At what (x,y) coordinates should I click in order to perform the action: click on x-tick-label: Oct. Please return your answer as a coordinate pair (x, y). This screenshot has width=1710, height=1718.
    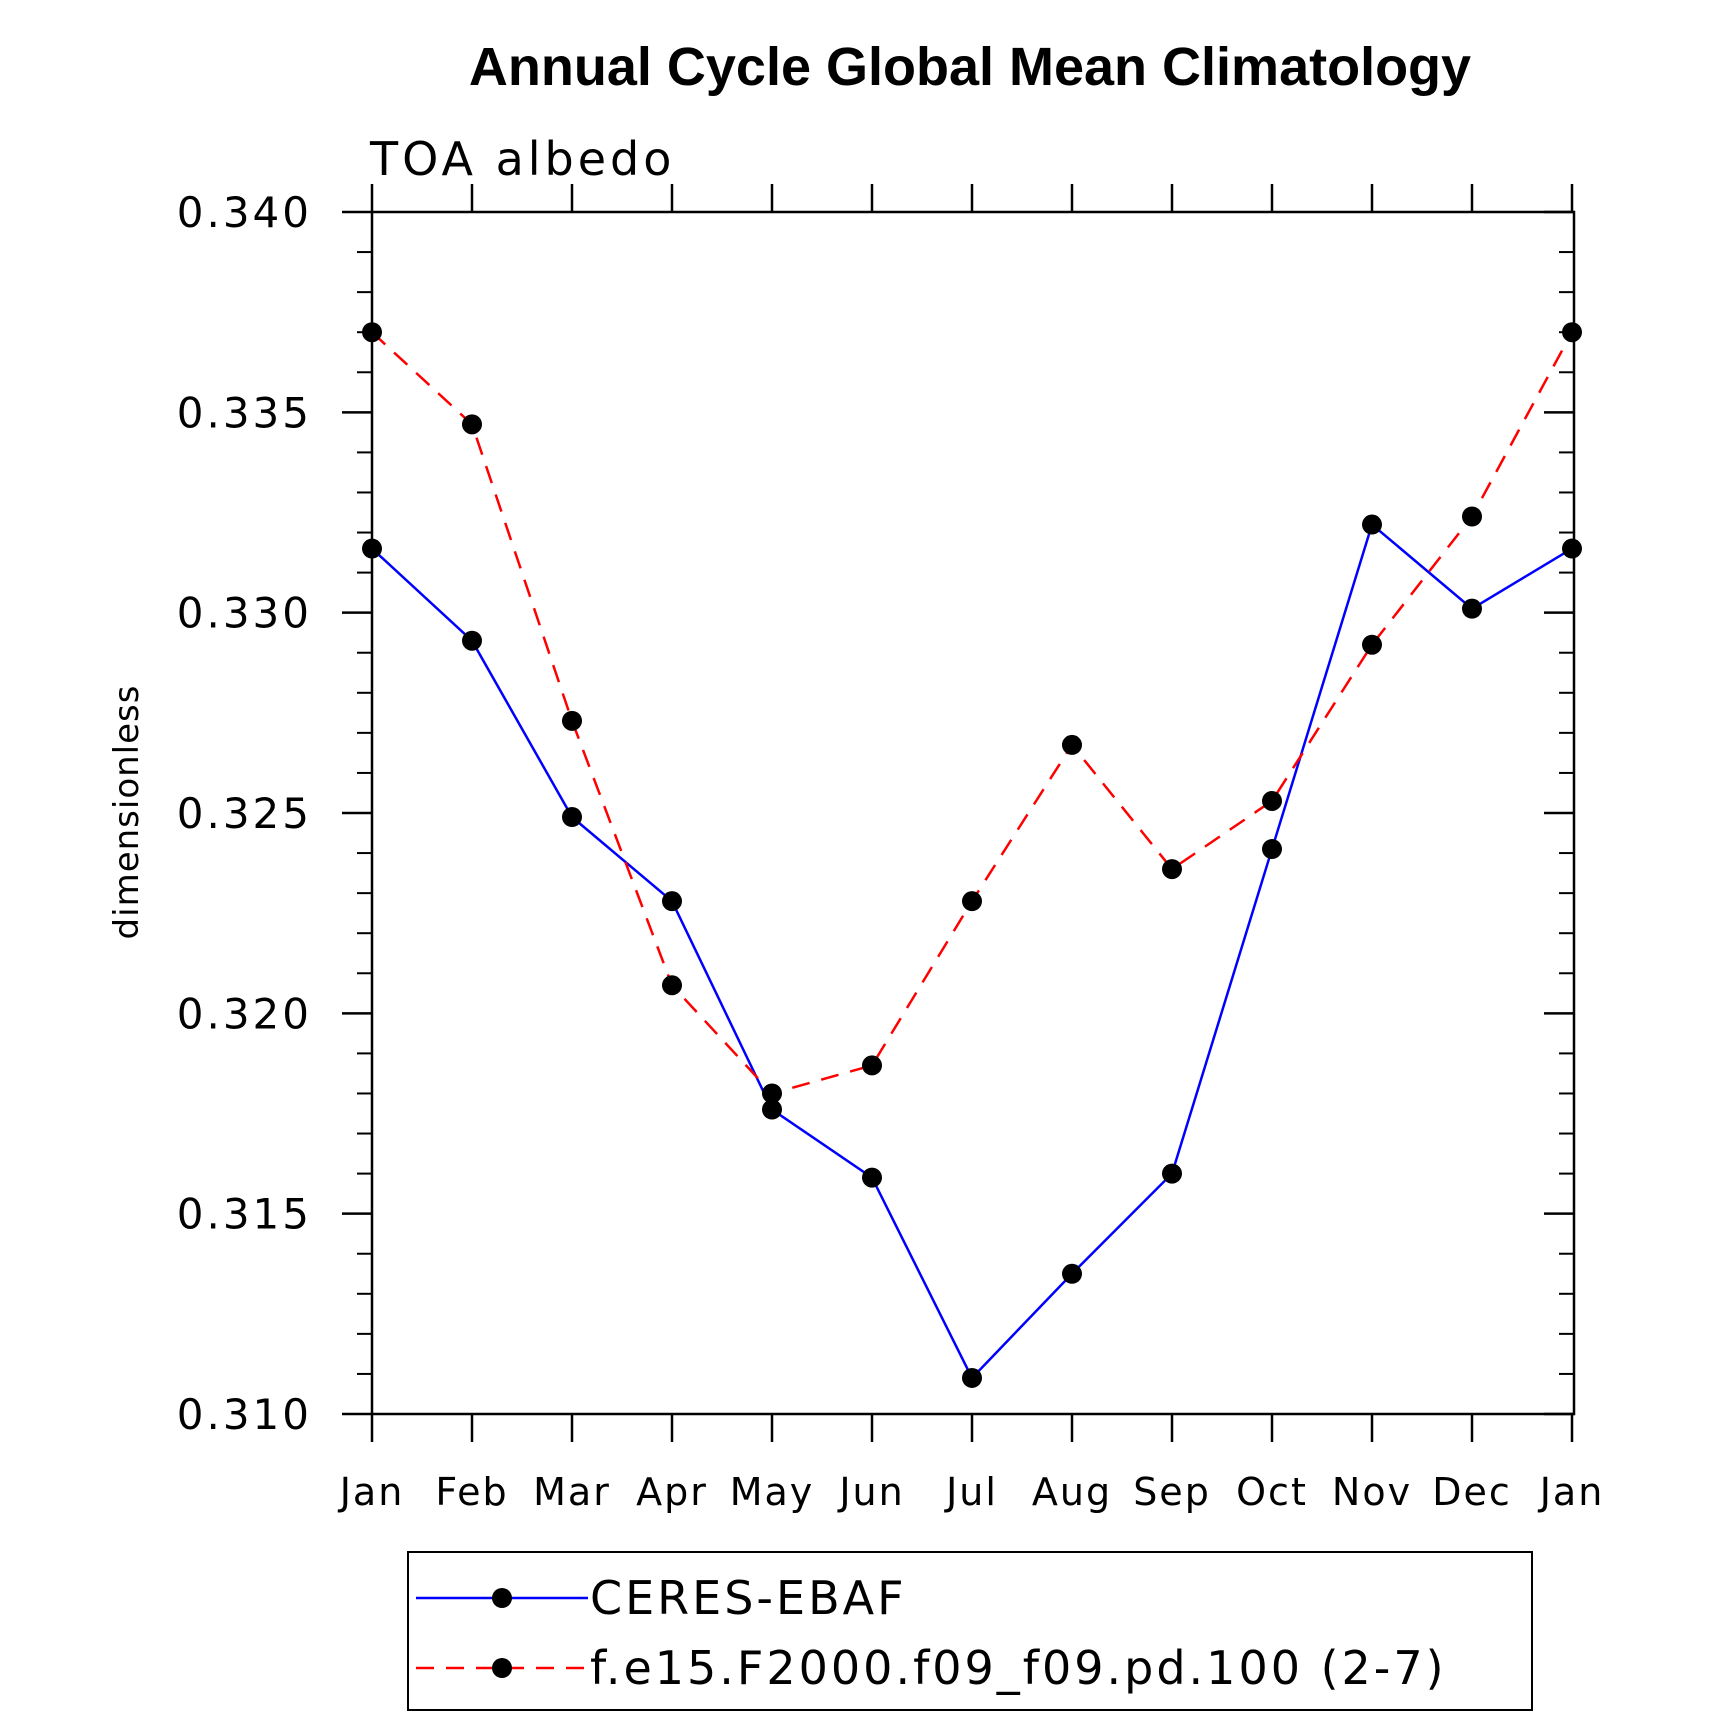
    Looking at the image, I should click on (1272, 1492).